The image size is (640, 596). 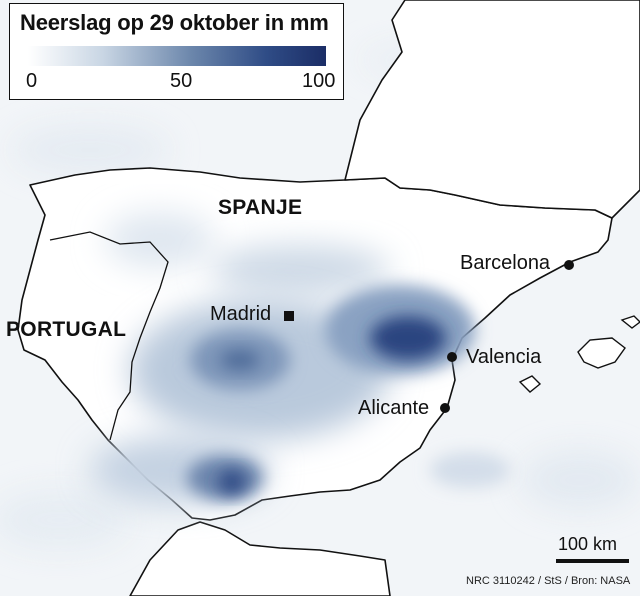 What do you see at coordinates (445, 408) in the screenshot?
I see `alicante-marker` at bounding box center [445, 408].